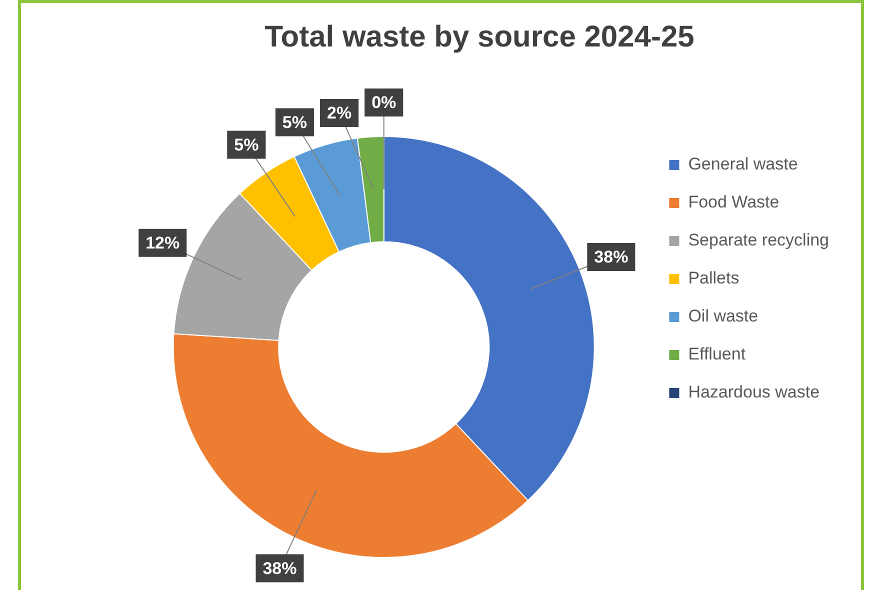  What do you see at coordinates (734, 202) in the screenshot?
I see `legend-label: Food Waste` at bounding box center [734, 202].